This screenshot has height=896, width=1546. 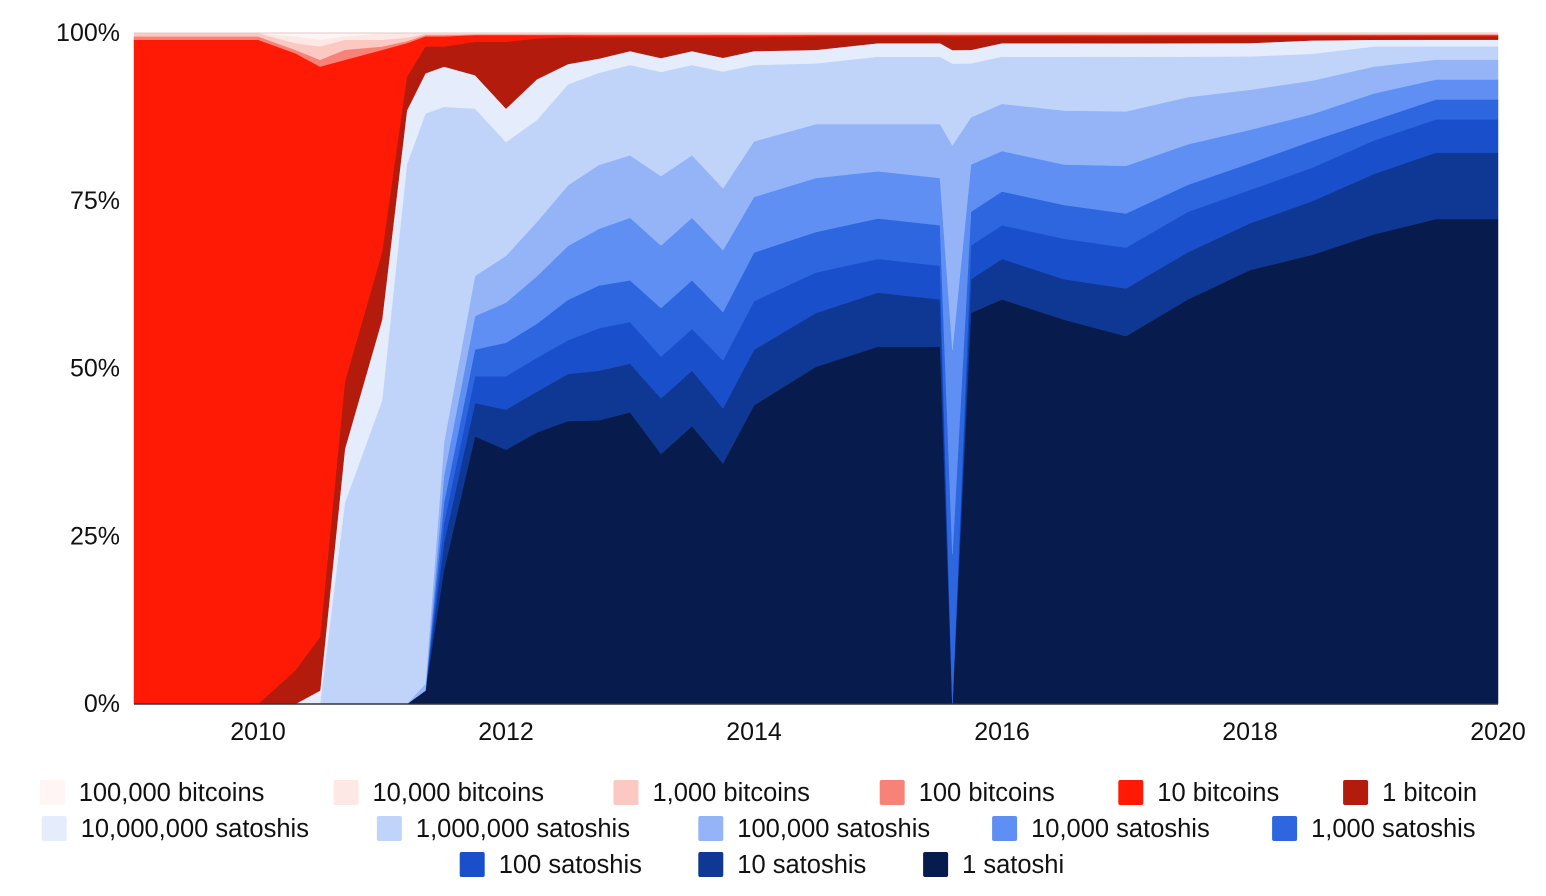 I want to click on x-tick-label: 2012, so click(x=506, y=732).